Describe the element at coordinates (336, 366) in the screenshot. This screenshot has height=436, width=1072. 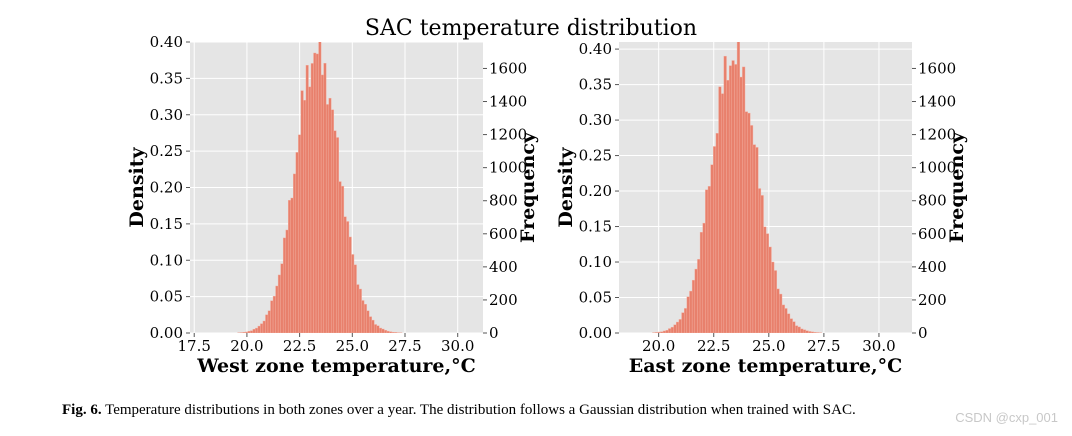
I see `x-axis-label: West zone temperature,°C` at that location.